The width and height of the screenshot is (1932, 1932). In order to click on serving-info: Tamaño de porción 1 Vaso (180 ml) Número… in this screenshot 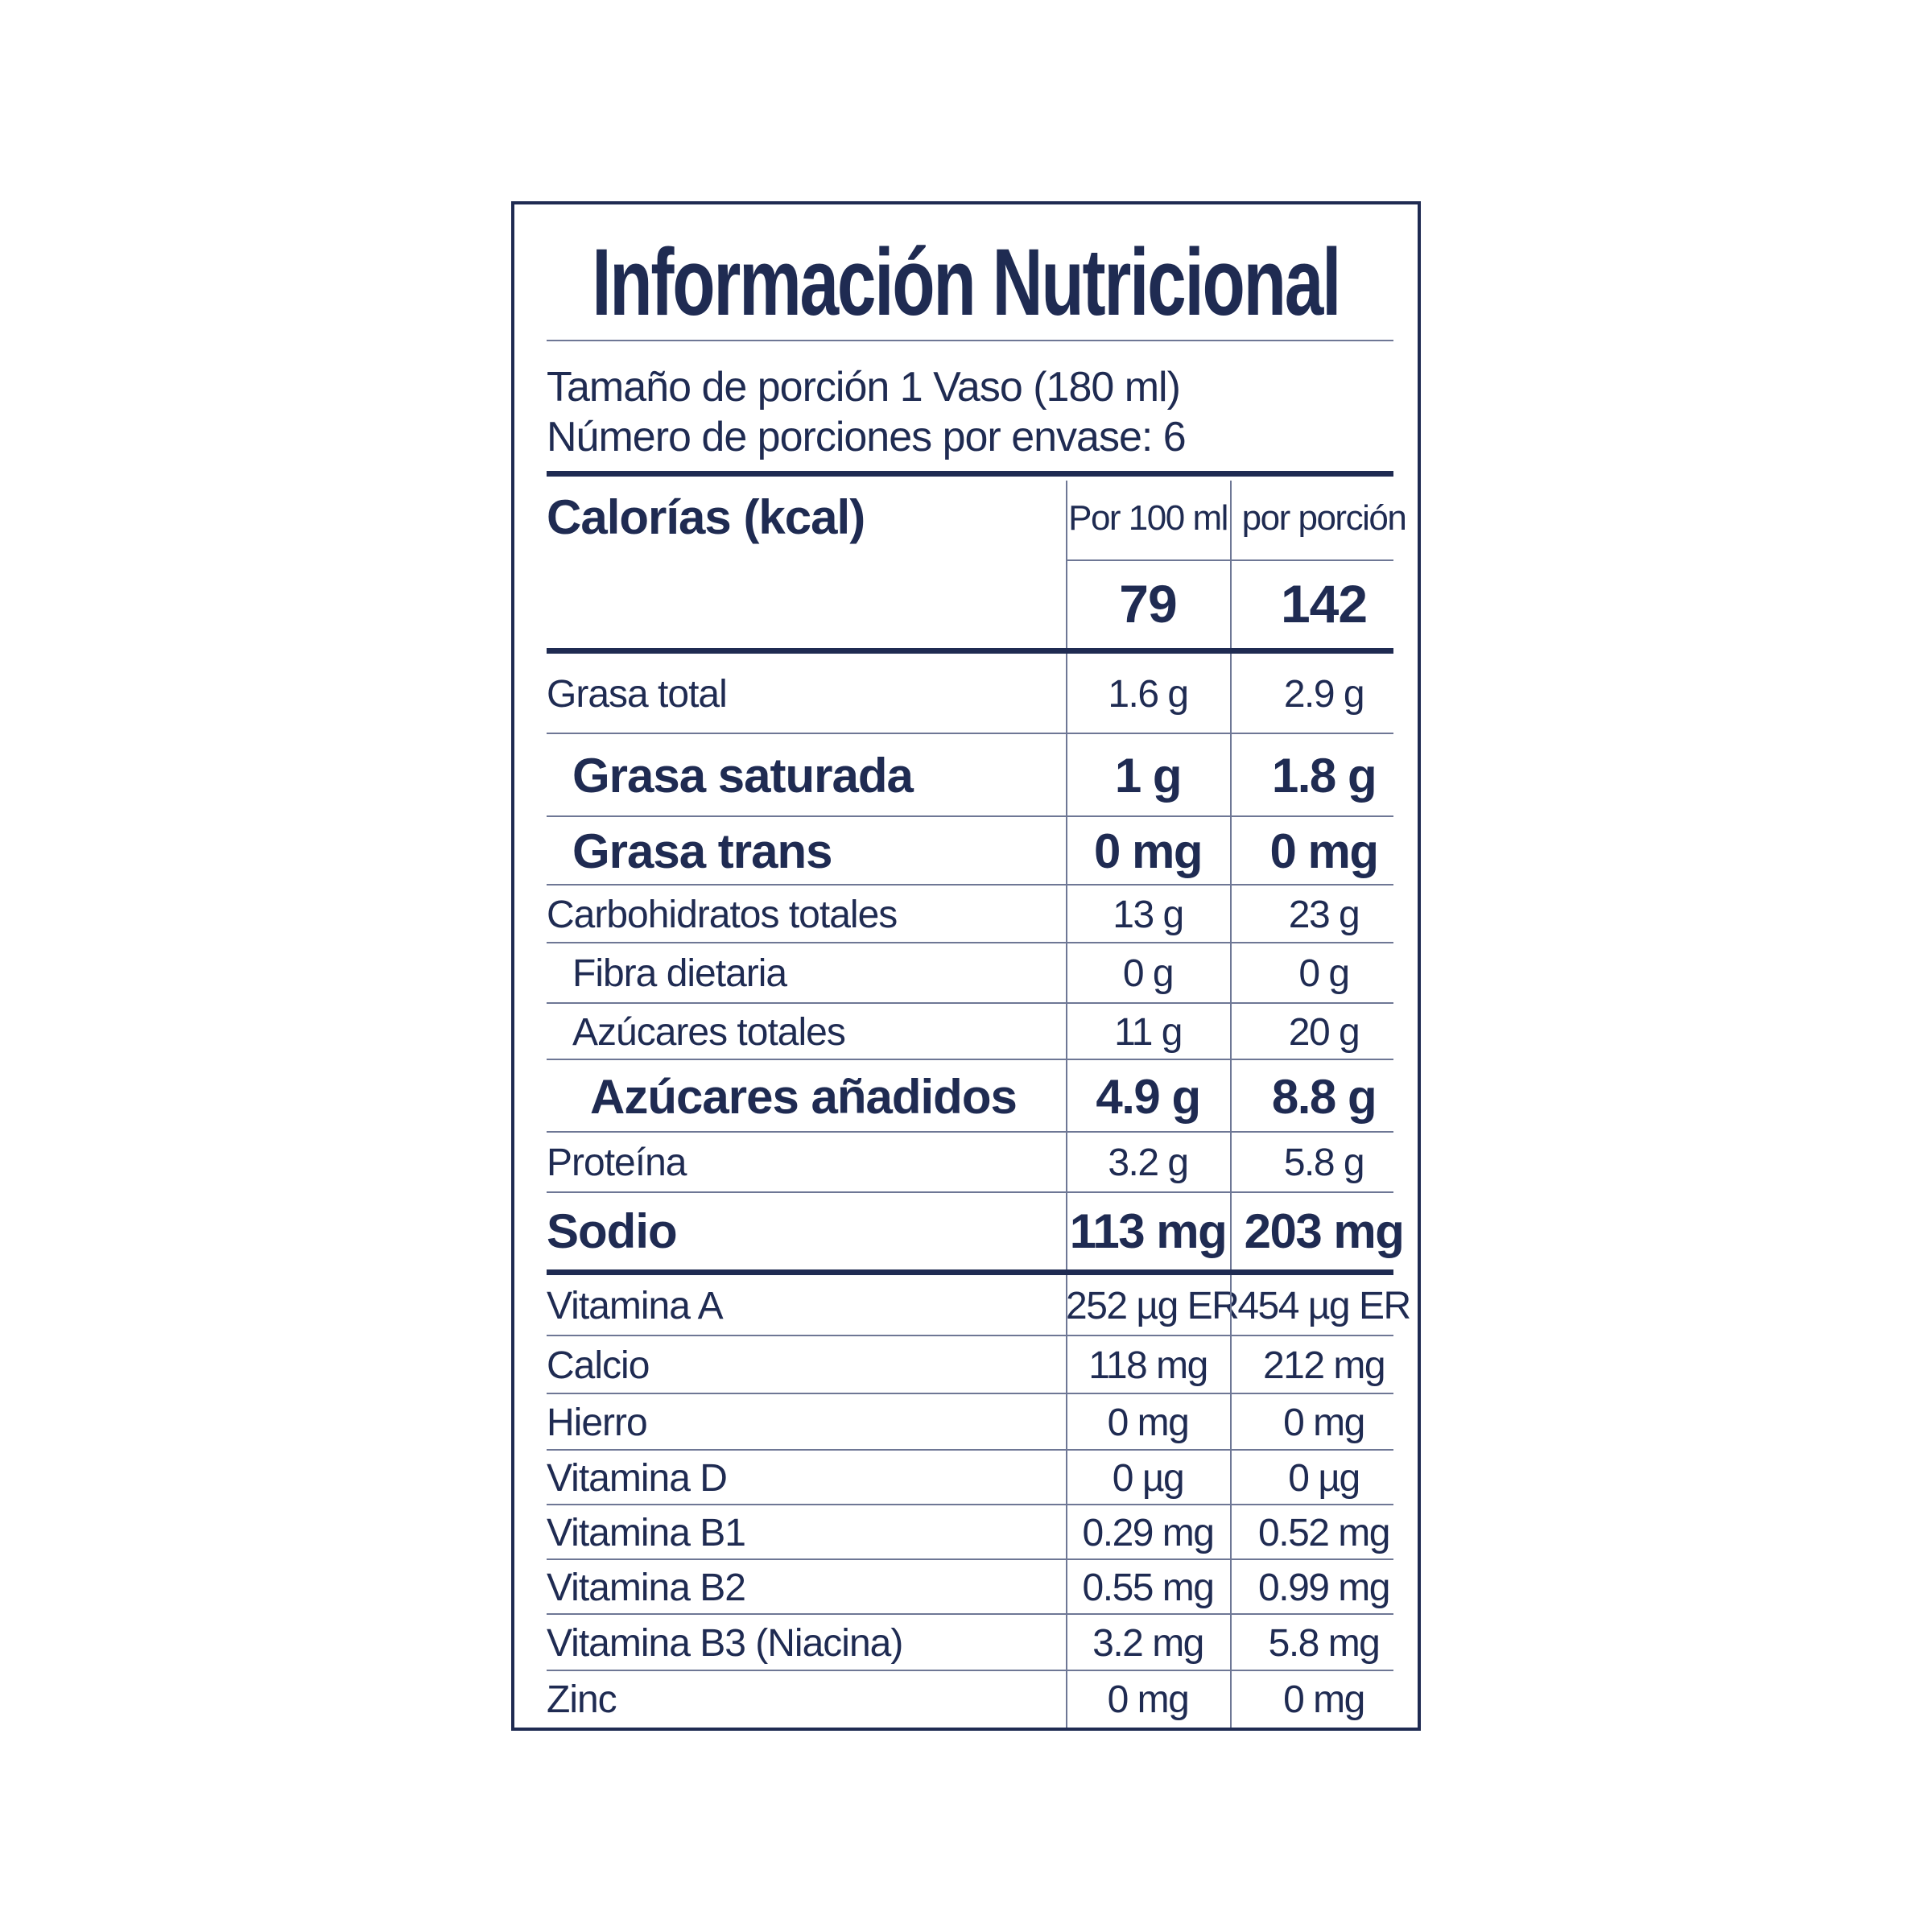, I will do `click(966, 406)`.